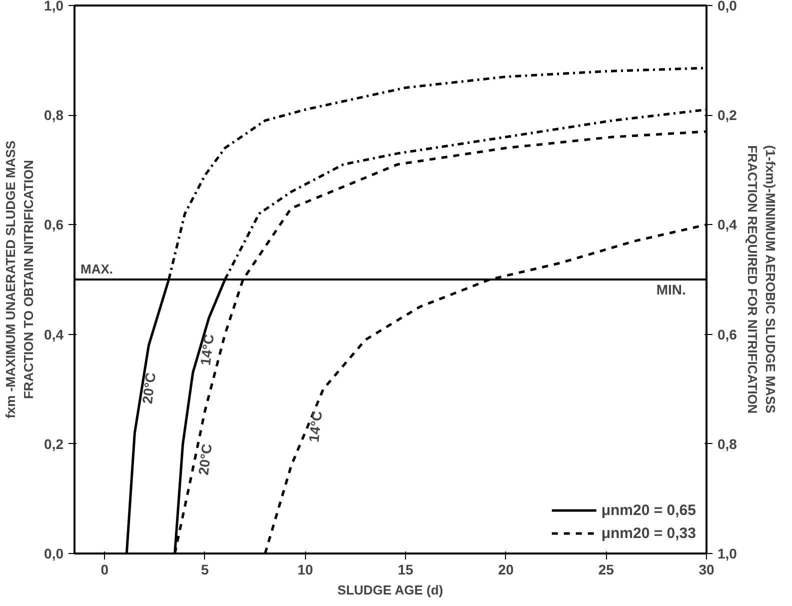 The width and height of the screenshot is (792, 606). Describe the element at coordinates (104, 570) in the screenshot. I see `x-tick-label: 0` at that location.